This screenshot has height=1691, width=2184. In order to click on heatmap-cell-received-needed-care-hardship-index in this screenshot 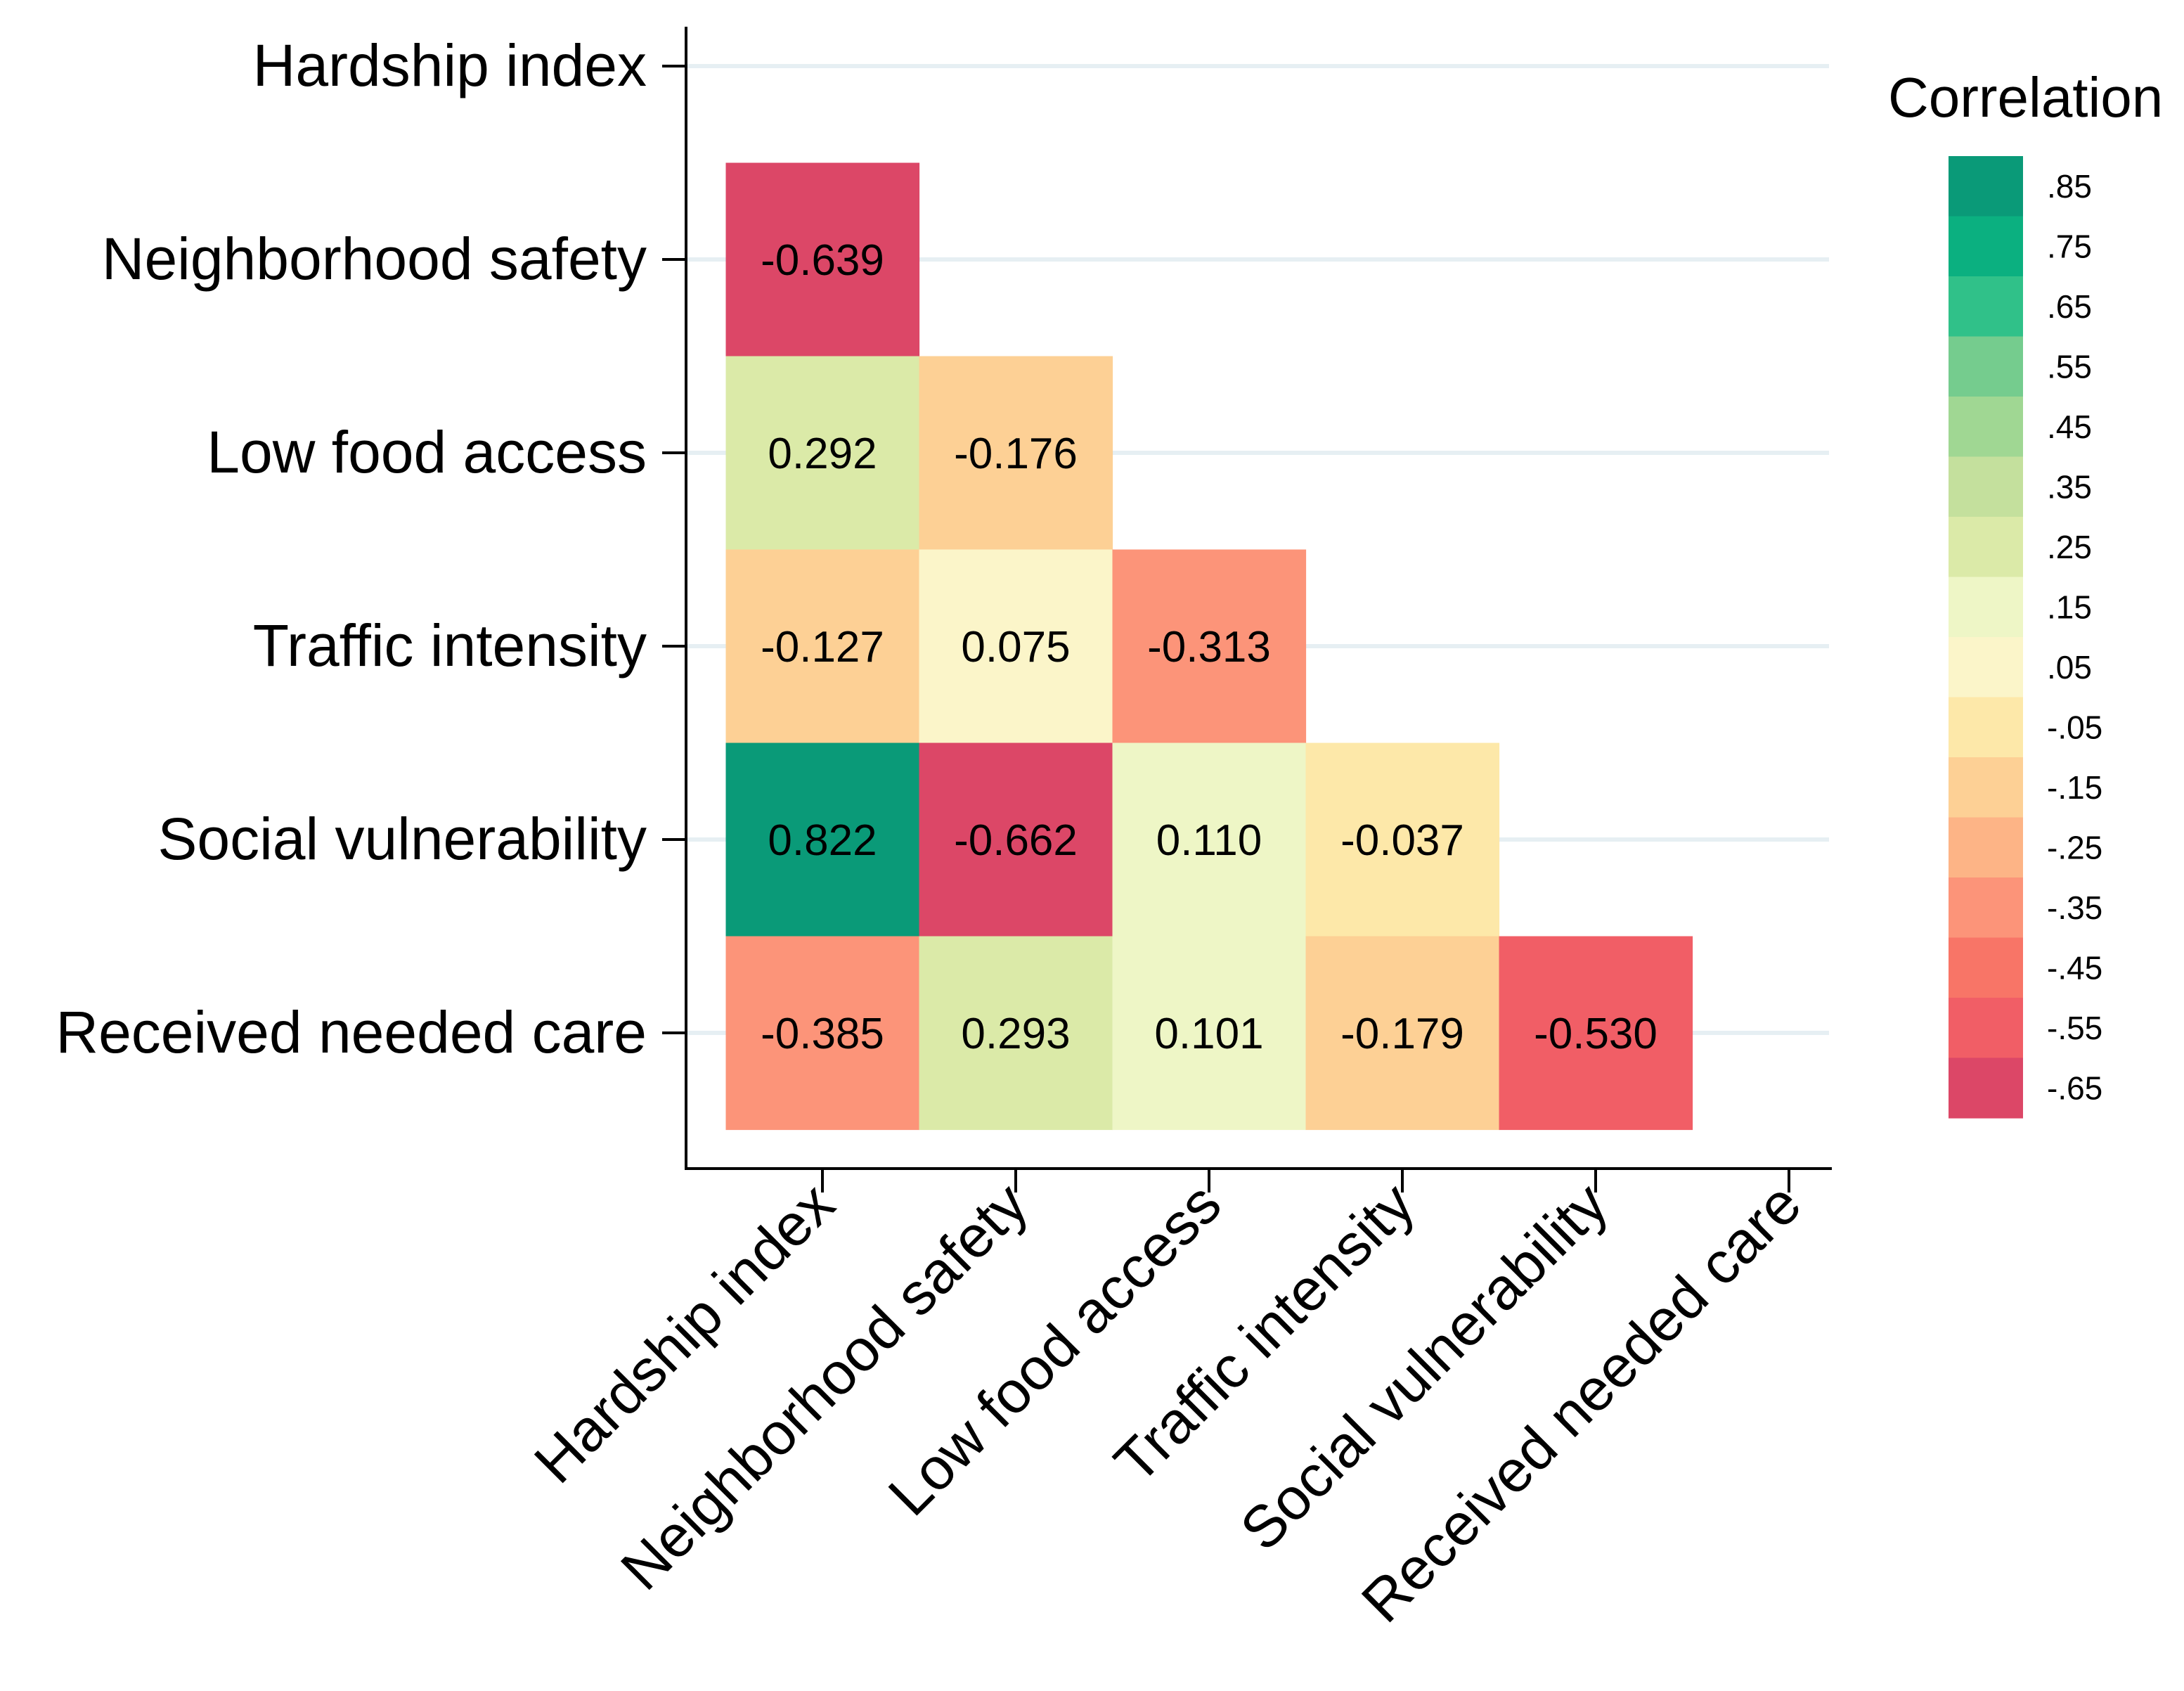, I will do `click(822, 1033)`.